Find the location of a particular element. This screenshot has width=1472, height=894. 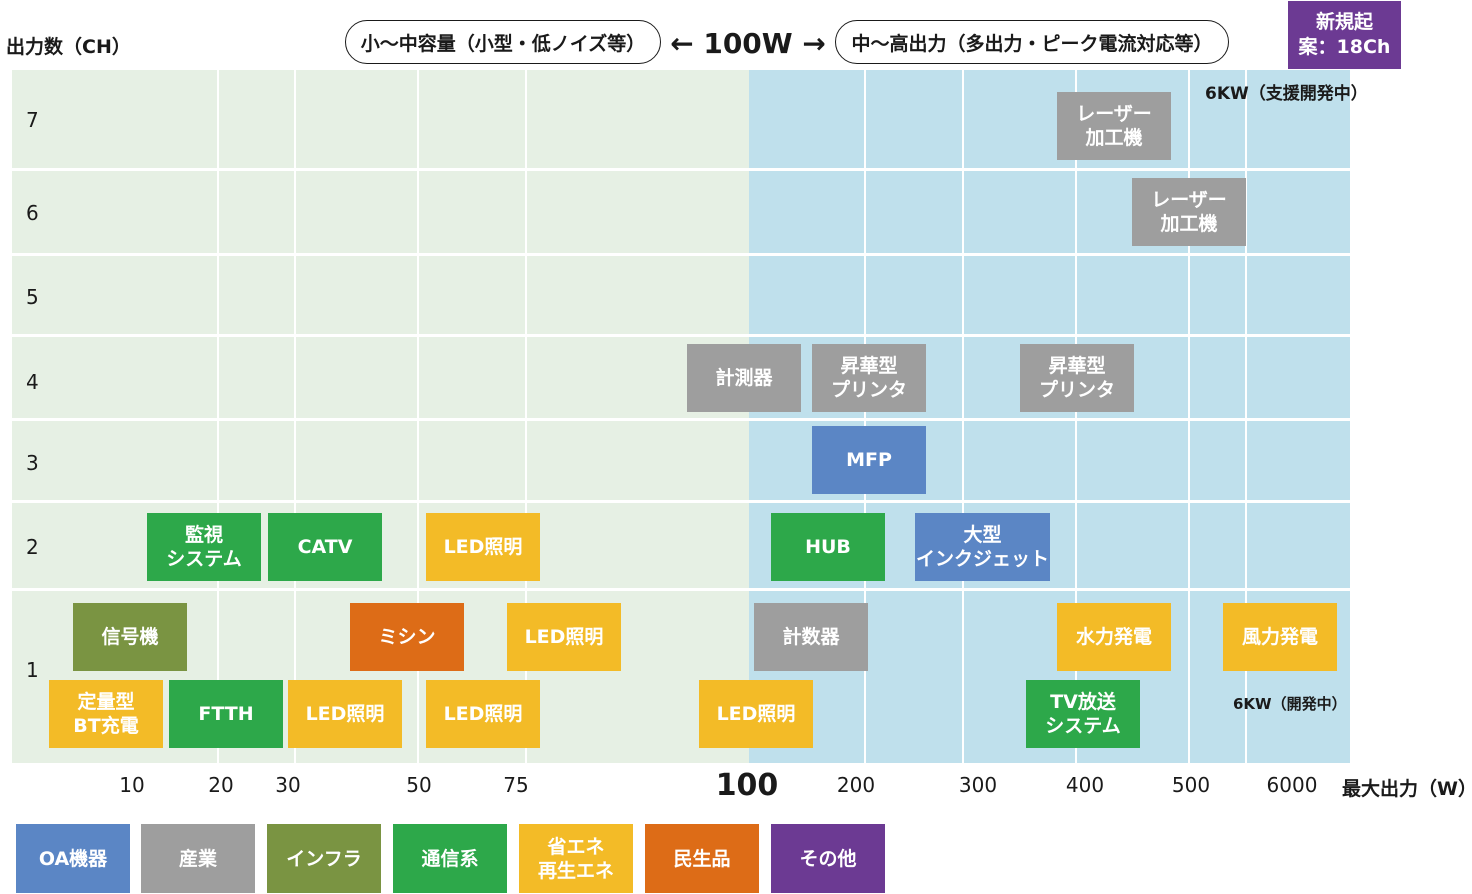

x-tick-label: 100 is located at coordinates (747, 785).